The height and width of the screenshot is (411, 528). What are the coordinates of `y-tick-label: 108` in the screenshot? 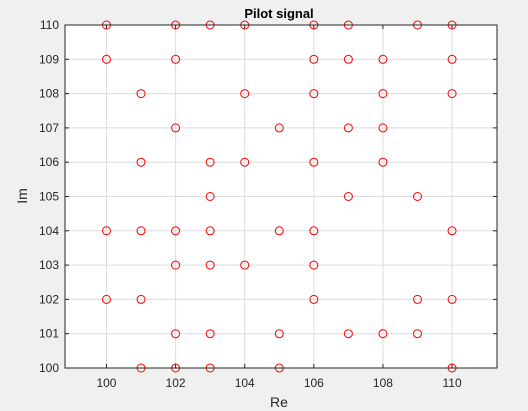 It's located at (49, 94).